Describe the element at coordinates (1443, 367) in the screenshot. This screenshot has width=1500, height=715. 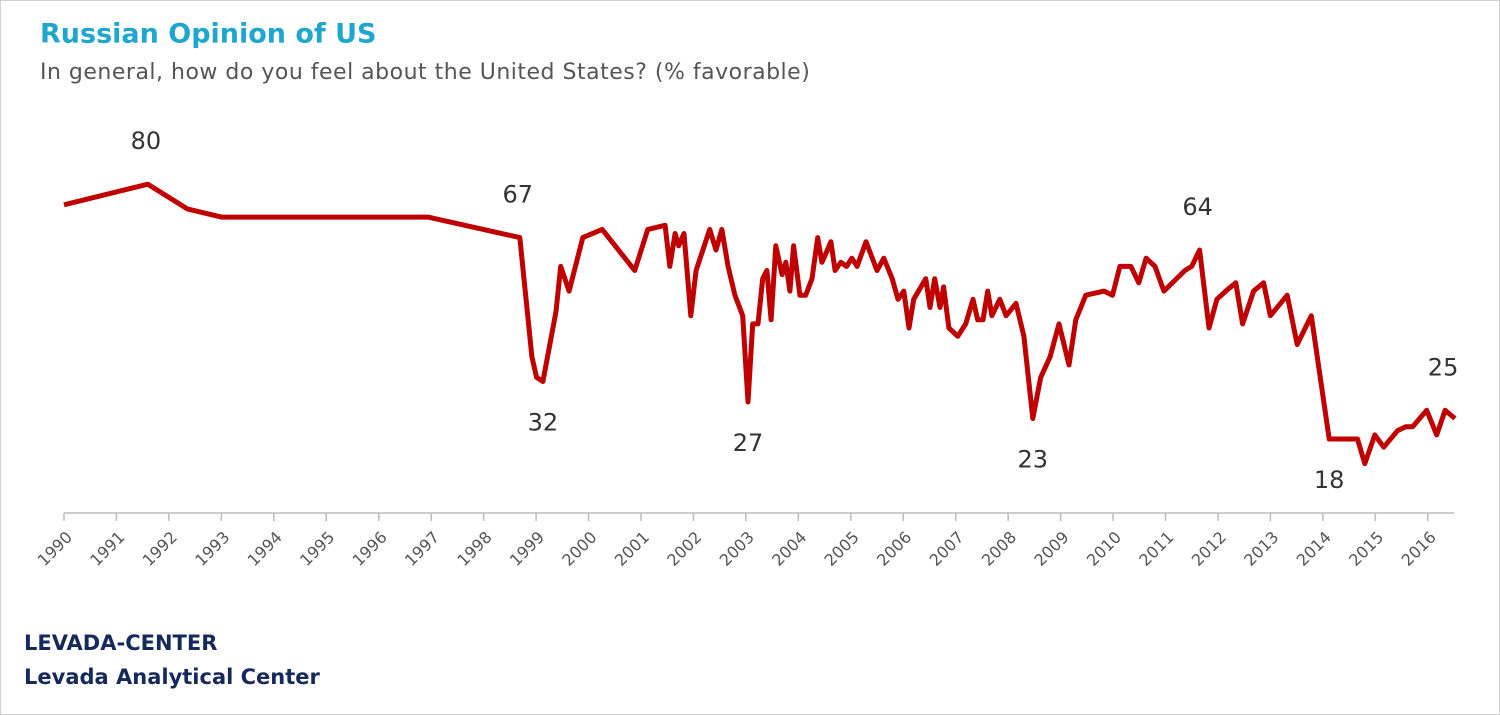
I see `data-label: 25` at that location.